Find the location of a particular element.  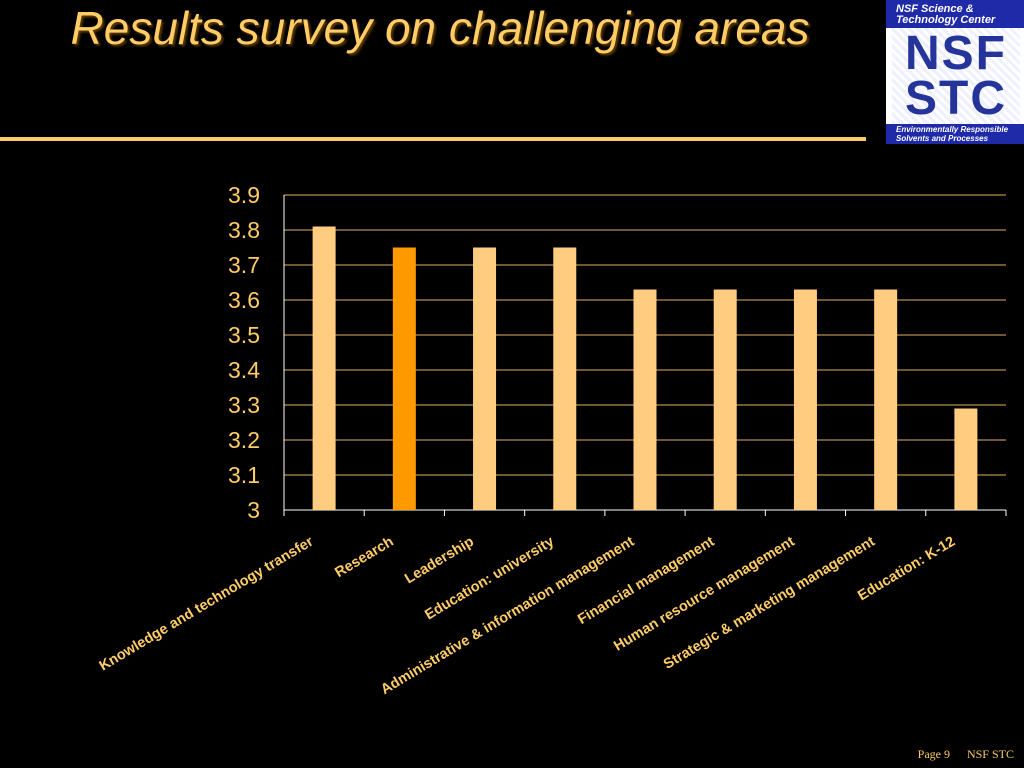

logo-line-1: NSF Science & is located at coordinates (935, 9).